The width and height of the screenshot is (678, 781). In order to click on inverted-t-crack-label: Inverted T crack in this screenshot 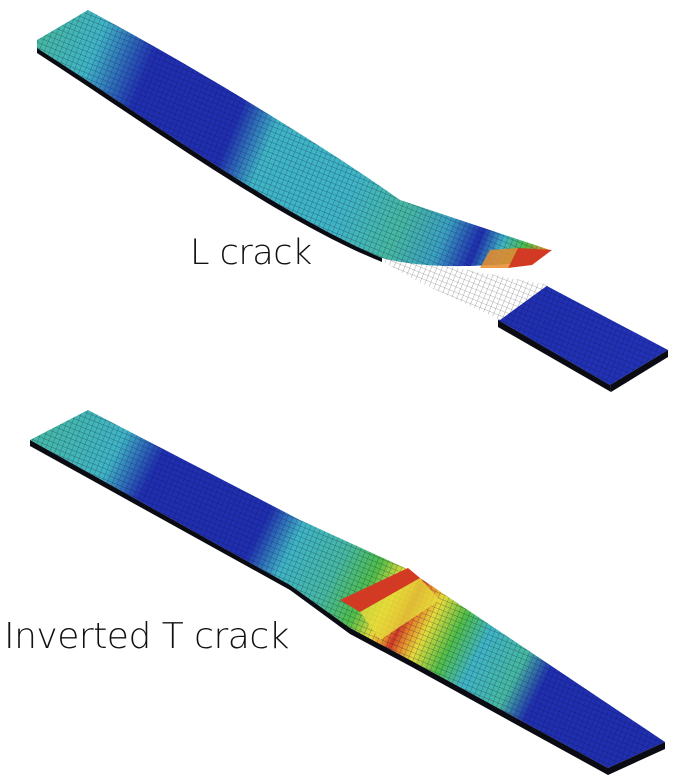, I will do `click(146, 636)`.